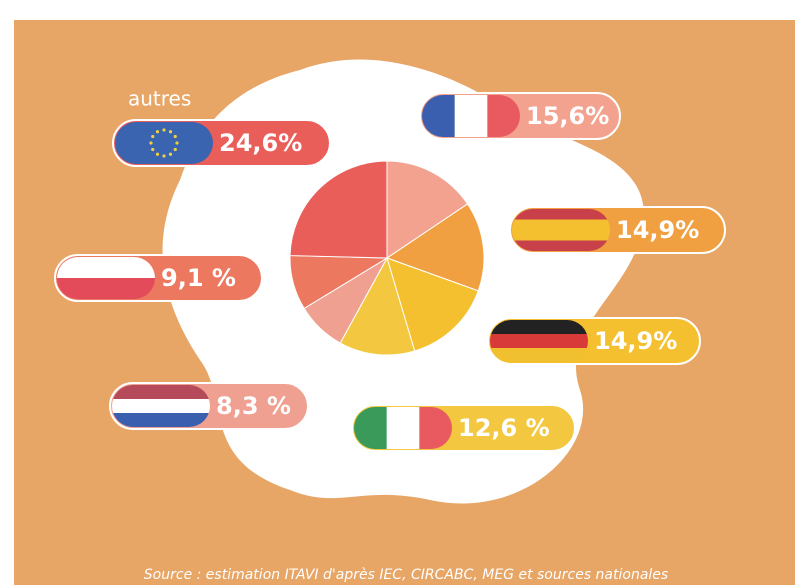 Image resolution: width=795 pixels, height=585 pixels. Describe the element at coordinates (260, 143) in the screenshot. I see `value-label: 24,6%` at that location.